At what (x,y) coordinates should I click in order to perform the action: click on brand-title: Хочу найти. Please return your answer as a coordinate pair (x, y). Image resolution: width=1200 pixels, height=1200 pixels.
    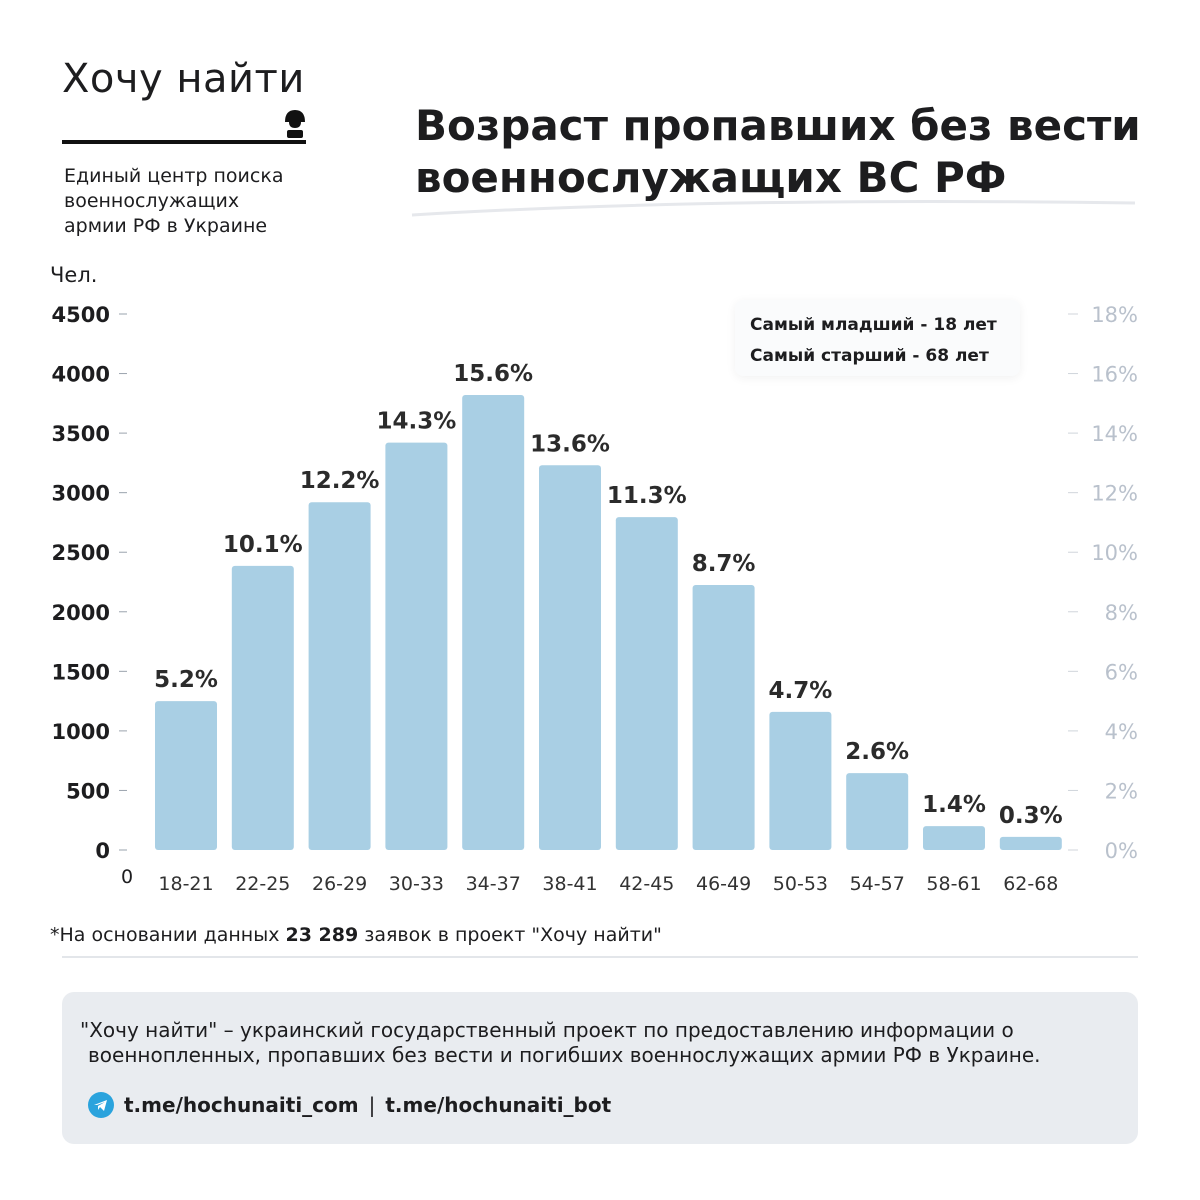
    Looking at the image, I should click on (183, 79).